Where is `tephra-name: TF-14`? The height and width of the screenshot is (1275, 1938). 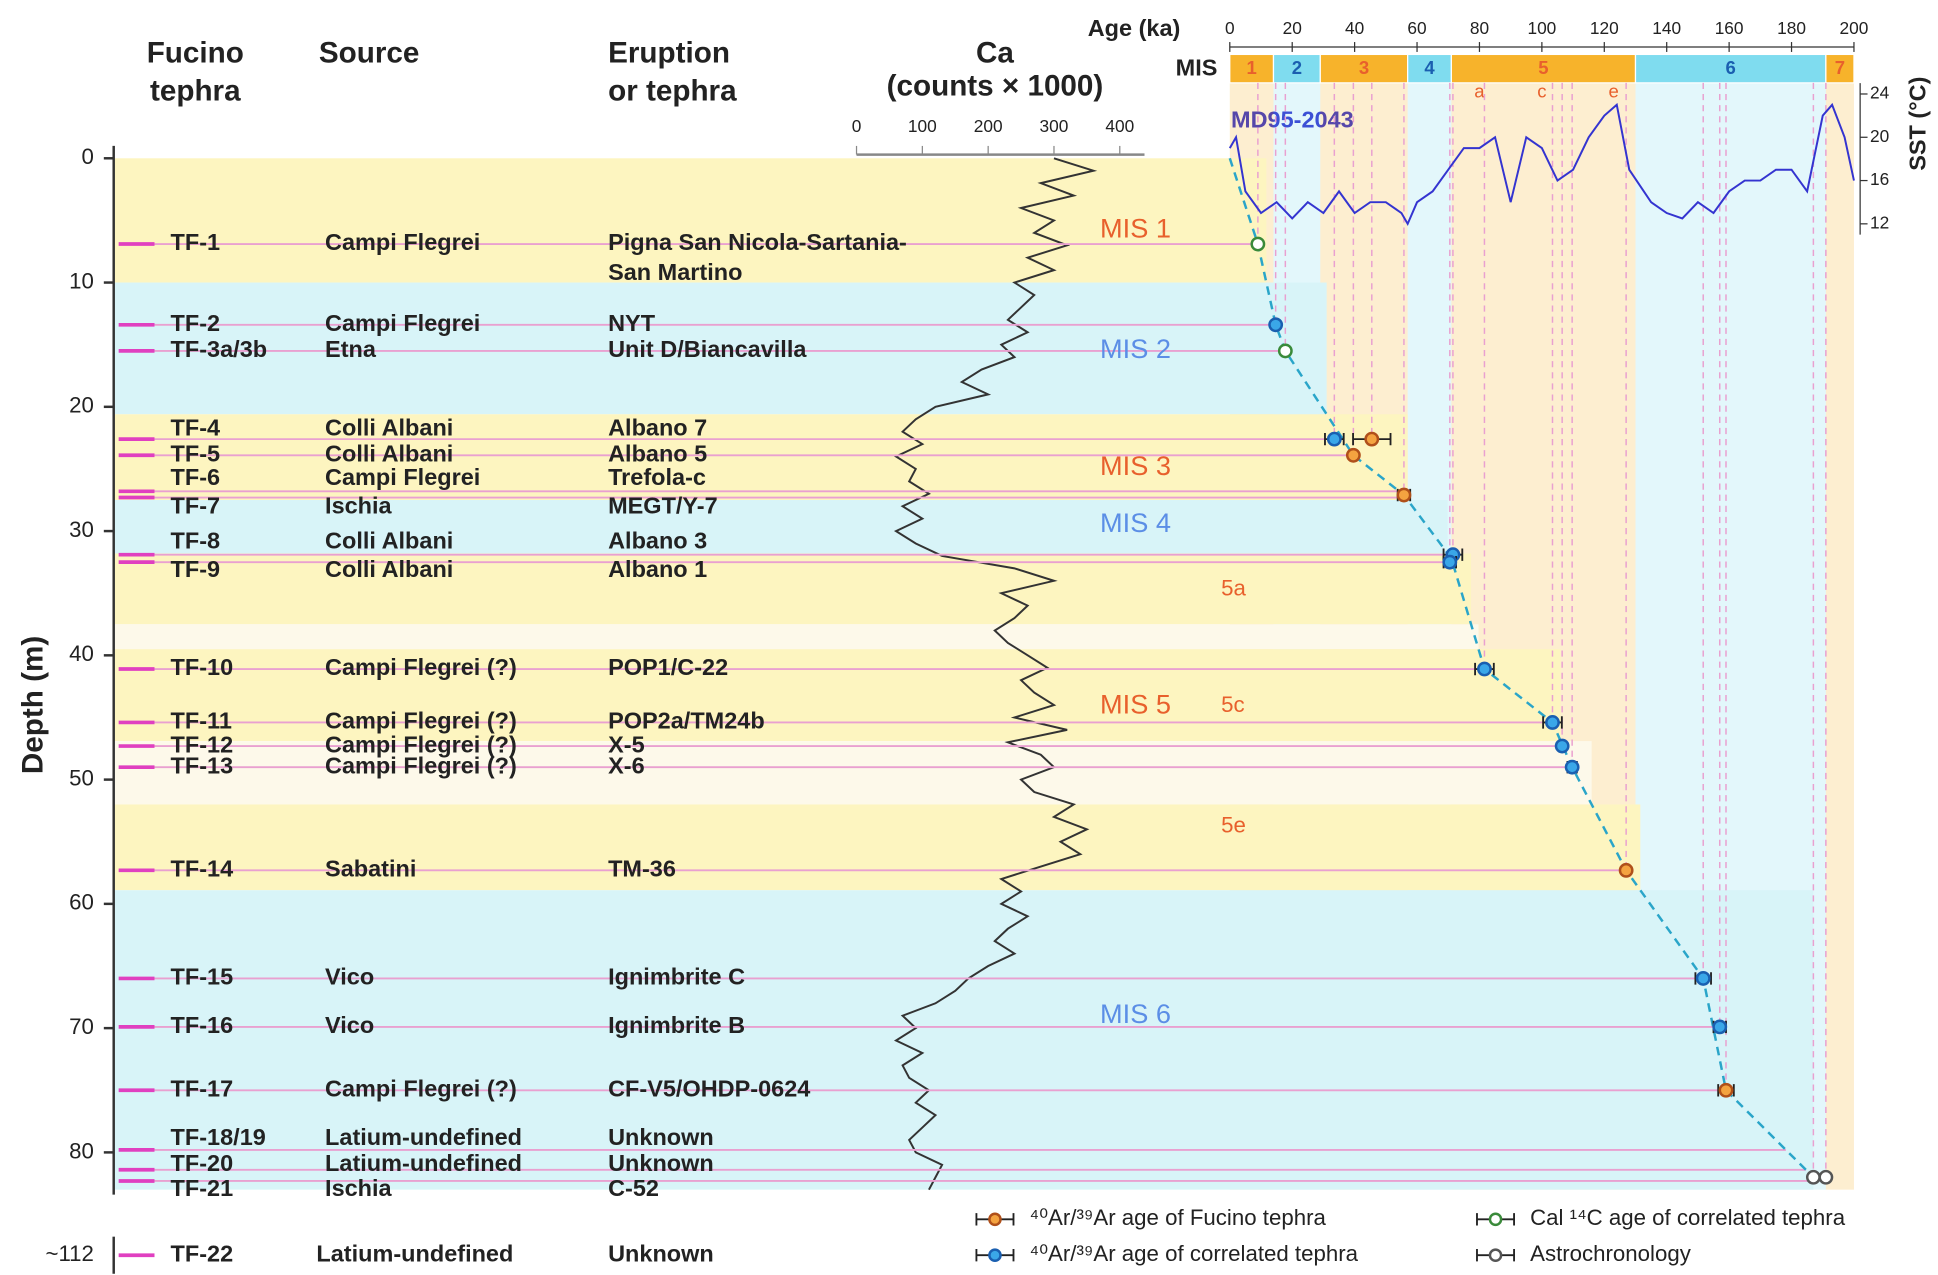 tephra-name: TF-14 is located at coordinates (202, 869).